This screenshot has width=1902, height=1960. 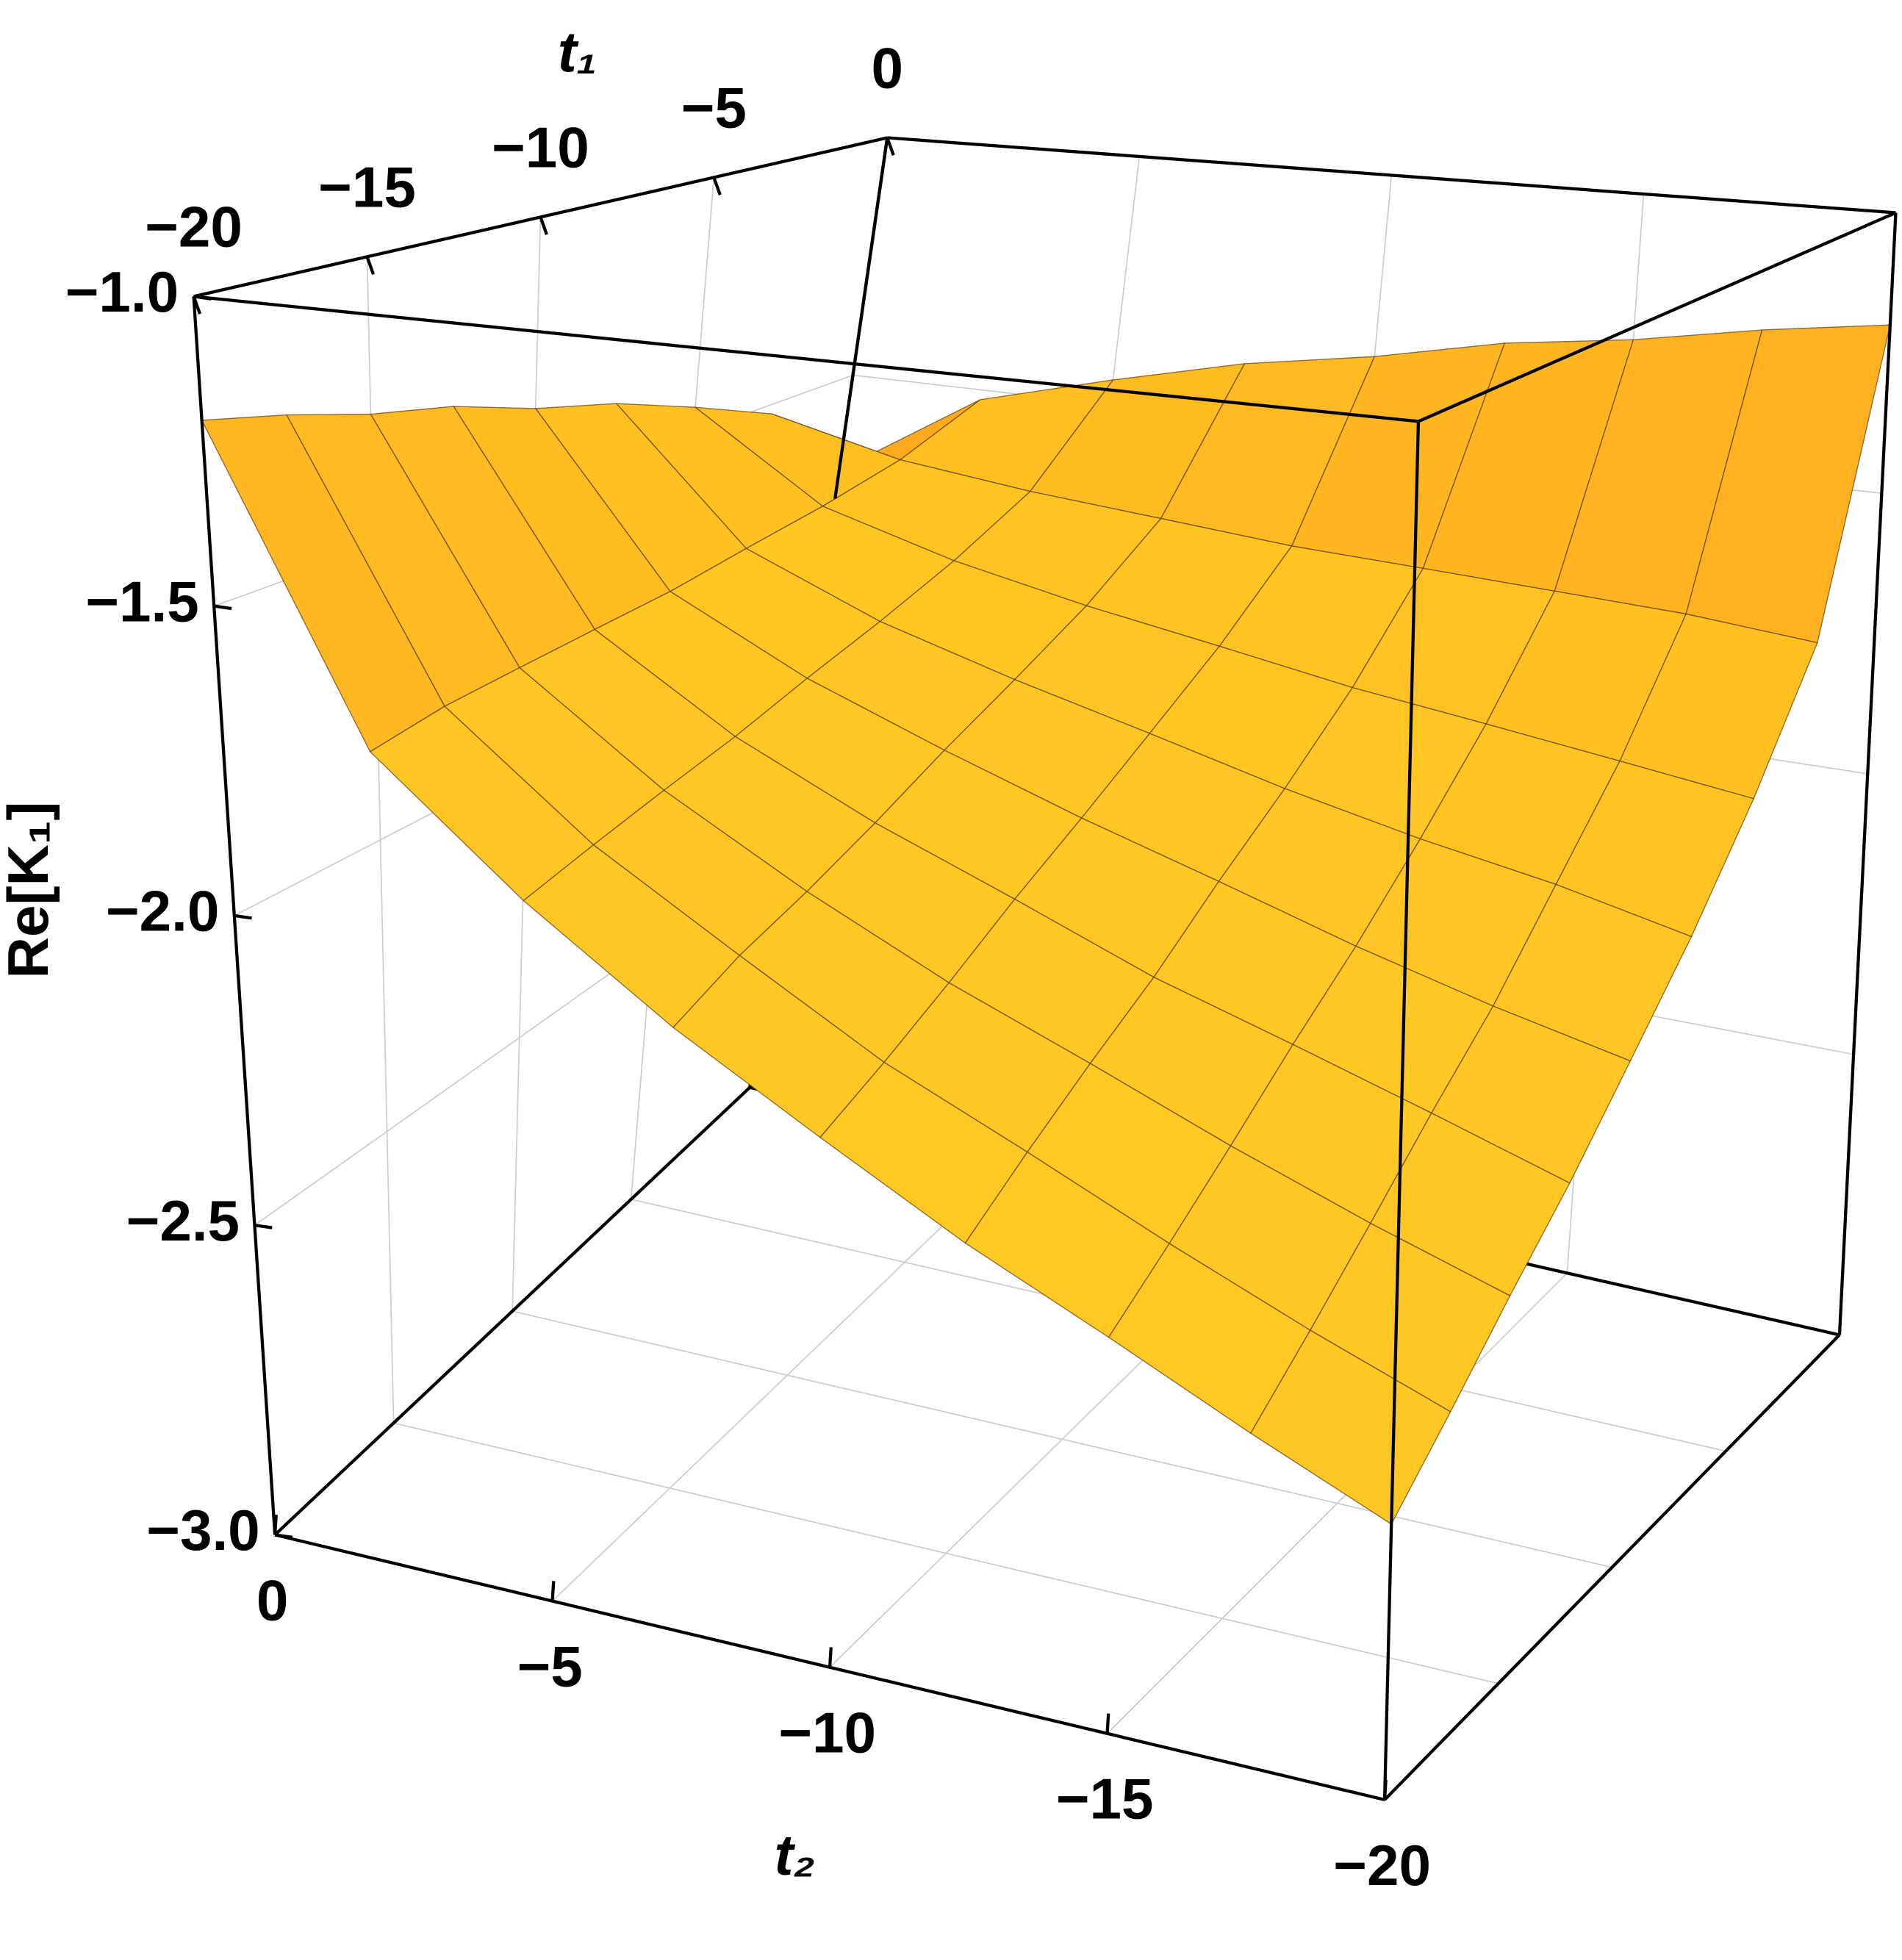 I want to click on x-tick-label: −10, so click(x=540, y=147).